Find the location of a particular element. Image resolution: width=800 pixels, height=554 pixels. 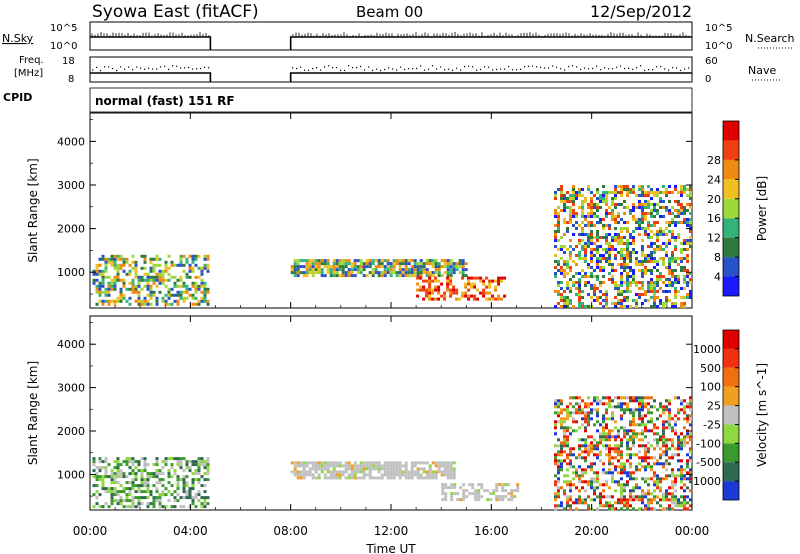

freq-panel-frame is located at coordinates (391, 69).